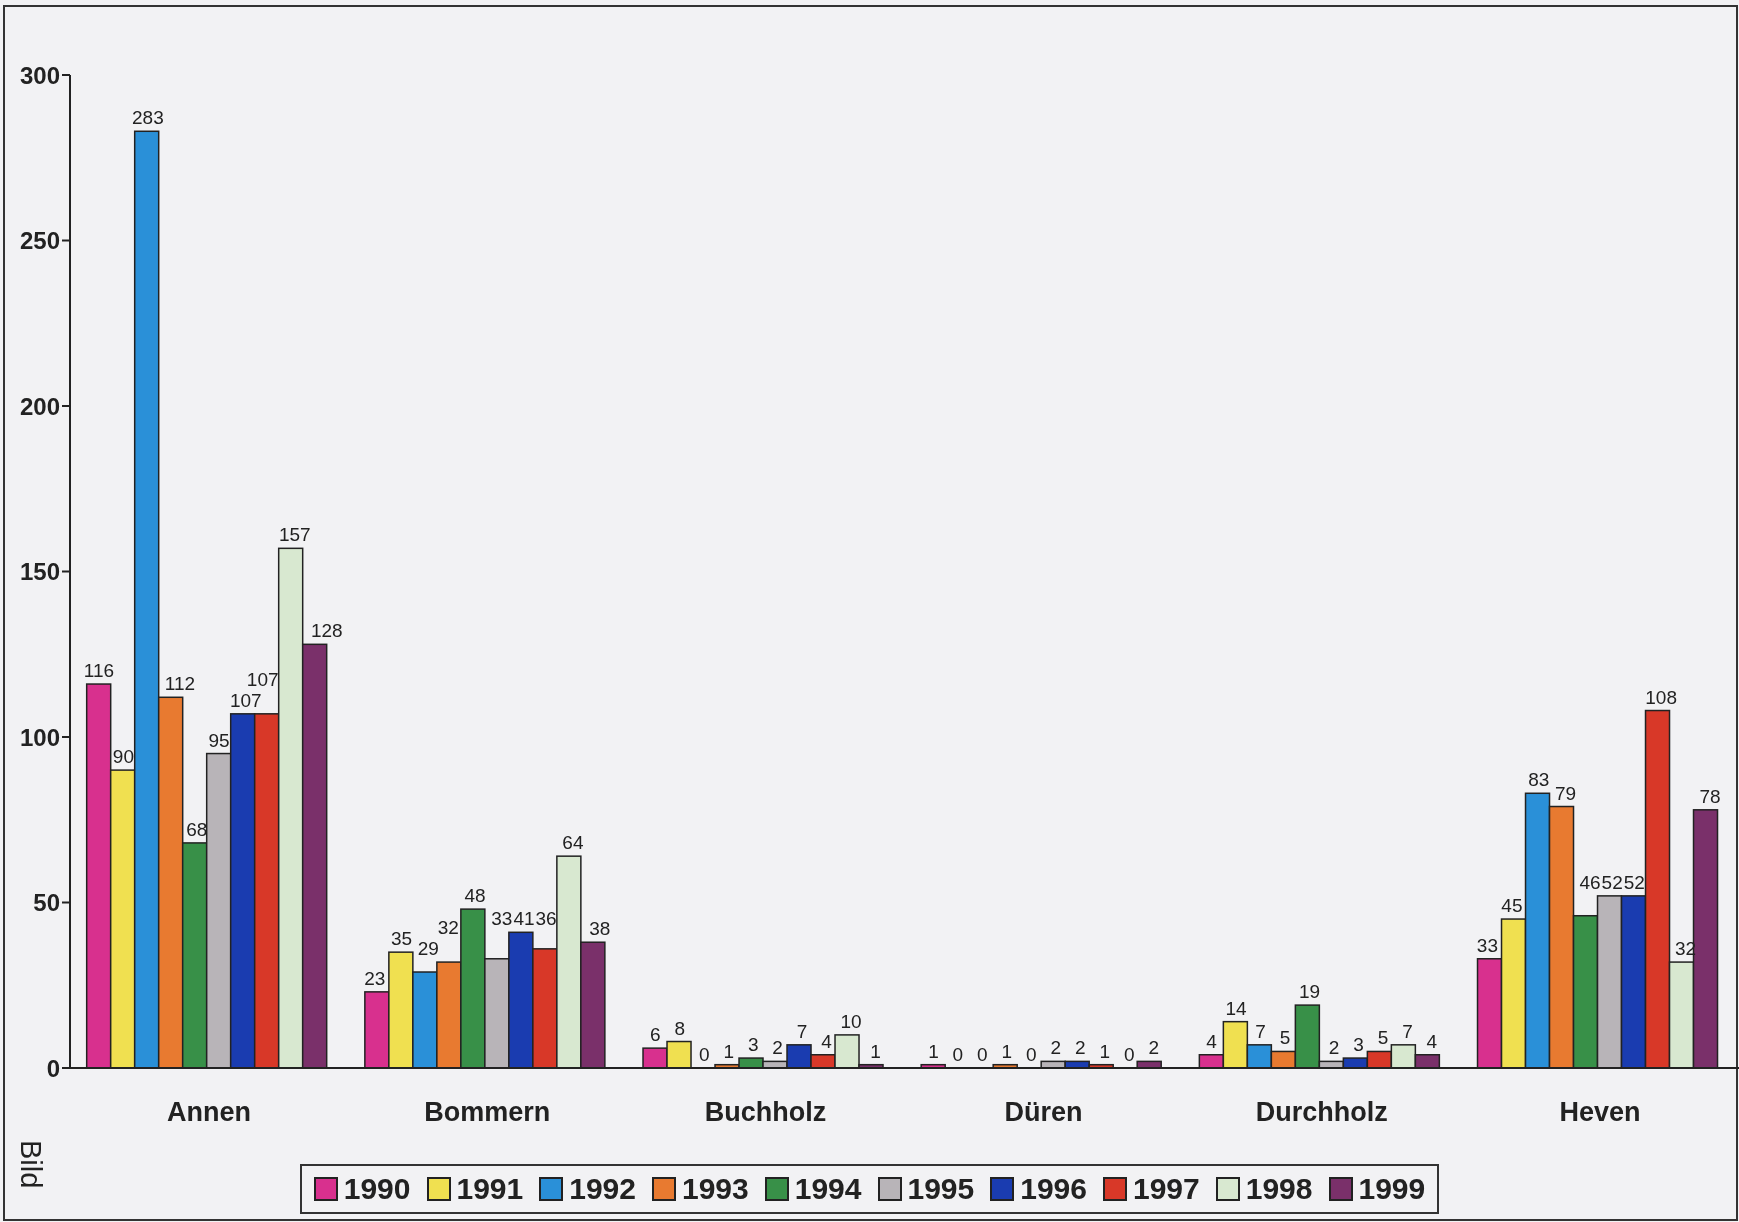 This screenshot has width=1739, height=1222. I want to click on data-label: 283, so click(148, 118).